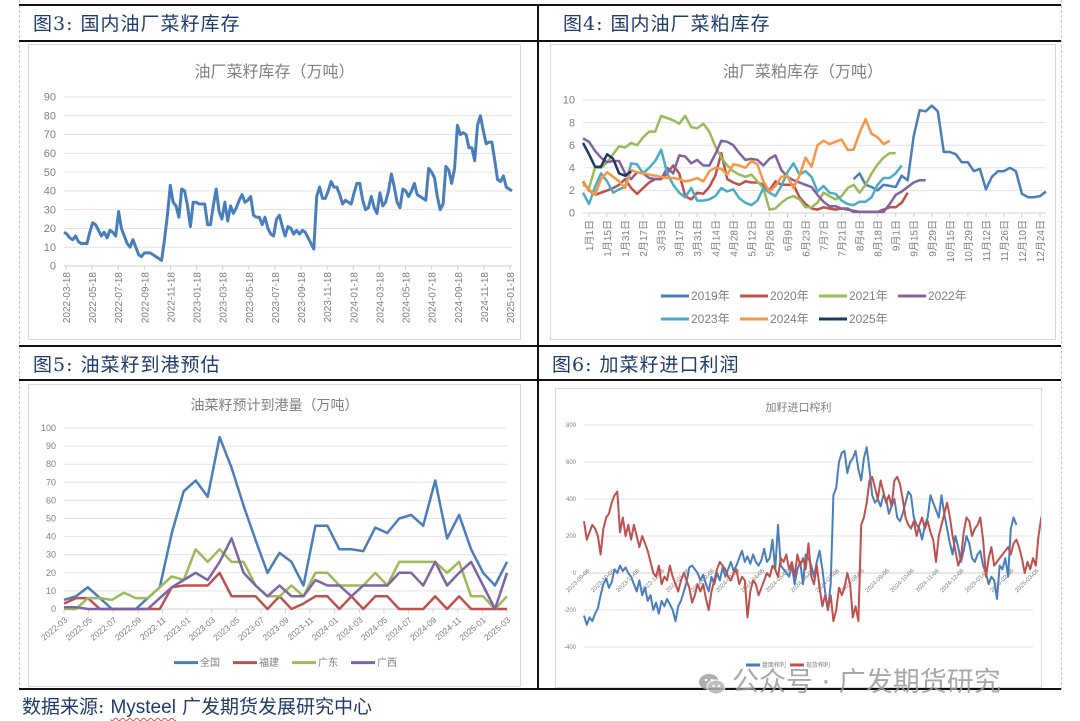 The width and height of the screenshot is (1080, 721). What do you see at coordinates (571, 426) in the screenshot?
I see `y-tick-label: 800` at bounding box center [571, 426].